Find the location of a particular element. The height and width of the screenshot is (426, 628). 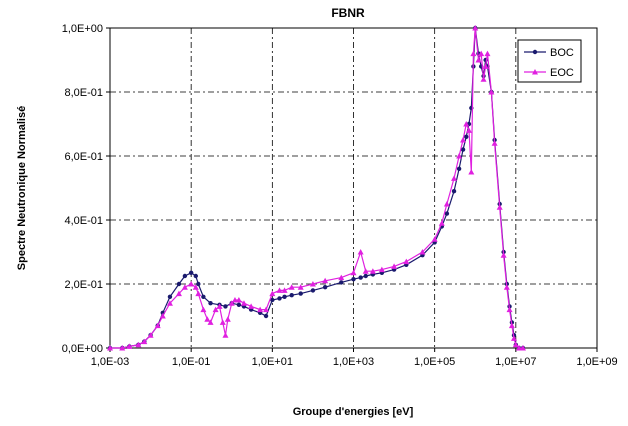

y-tick-label: 2,0E-01 is located at coordinates (83, 285).